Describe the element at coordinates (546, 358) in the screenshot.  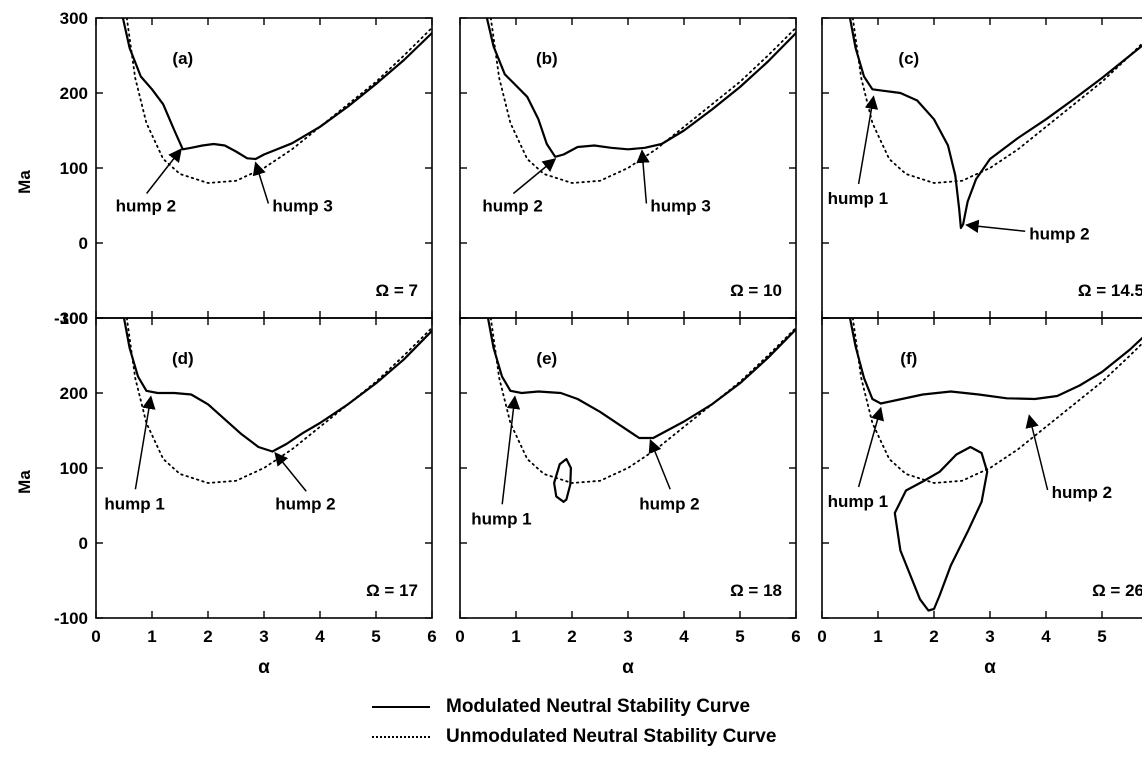
I see `panel-label: (e)` at that location.